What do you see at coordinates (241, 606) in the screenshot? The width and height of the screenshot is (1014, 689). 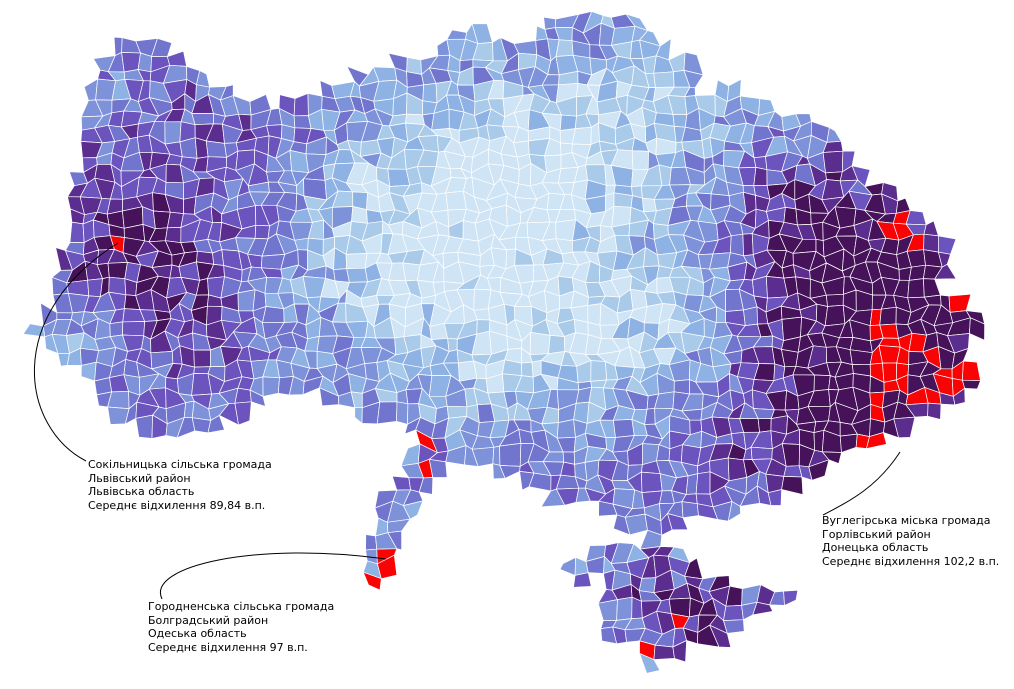 I see `annotation-community-name: Городненська сільська громада` at bounding box center [241, 606].